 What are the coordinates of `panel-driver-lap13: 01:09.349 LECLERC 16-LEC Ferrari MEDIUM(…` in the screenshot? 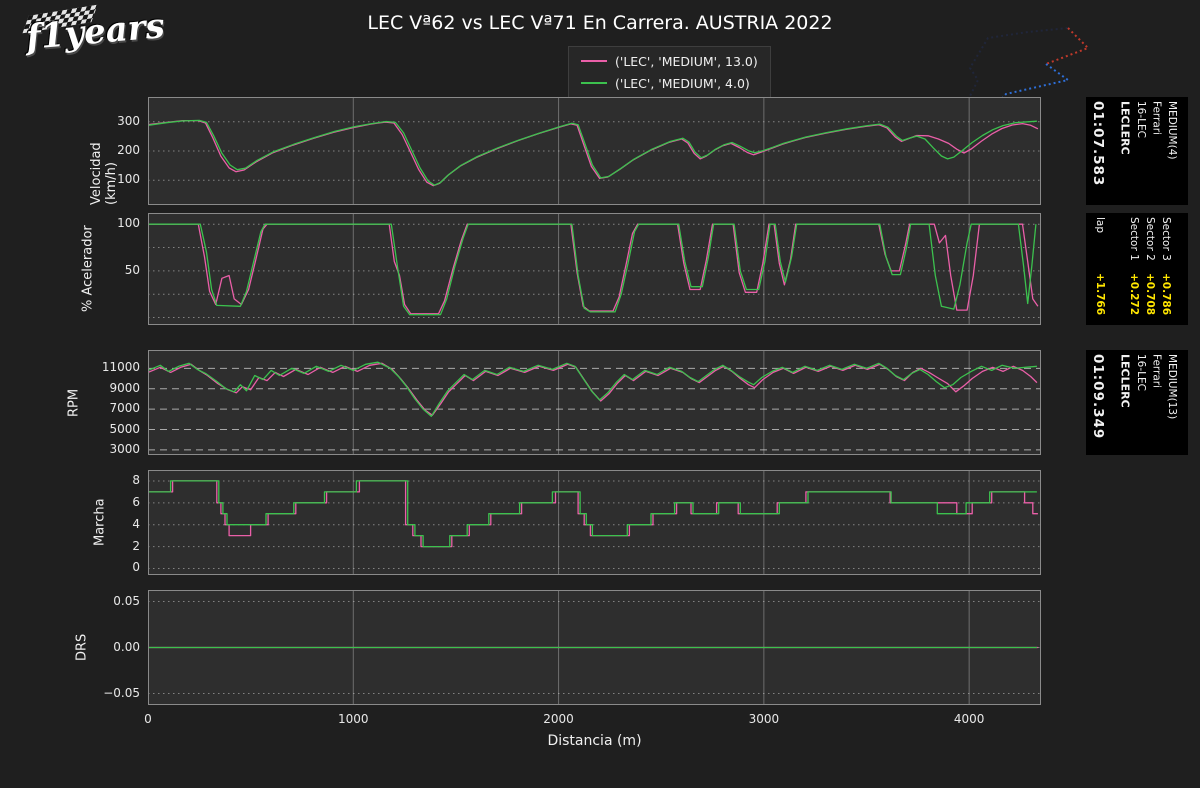 It's located at (1137, 402).